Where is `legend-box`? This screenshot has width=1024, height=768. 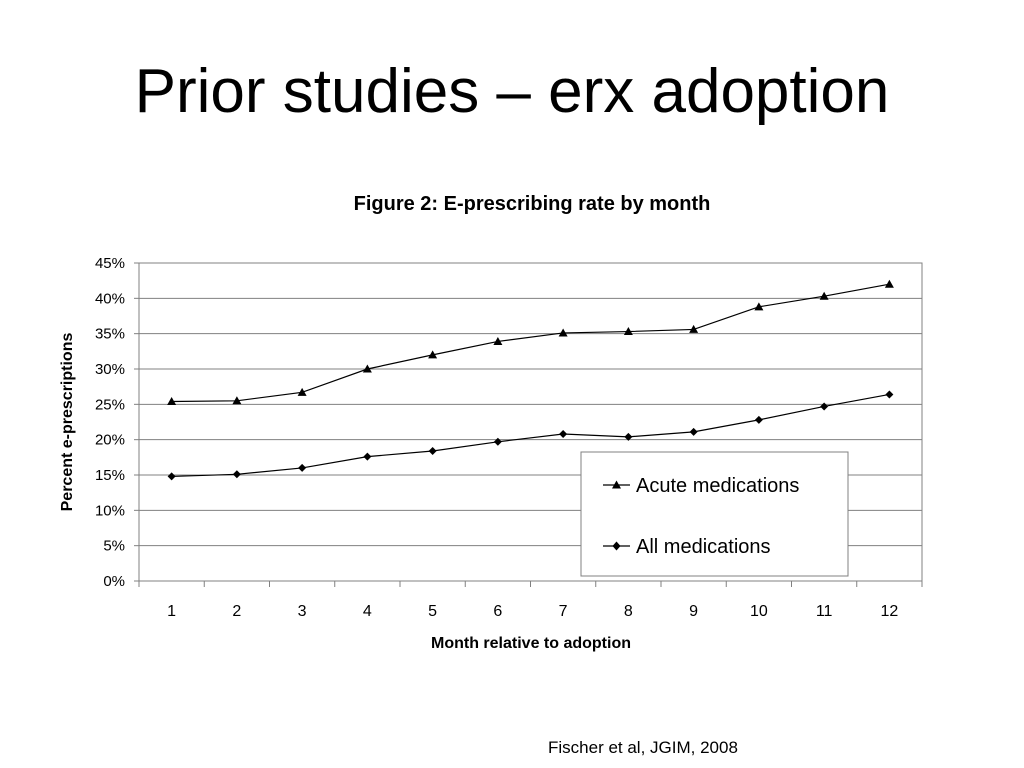
legend-box is located at coordinates (714, 514).